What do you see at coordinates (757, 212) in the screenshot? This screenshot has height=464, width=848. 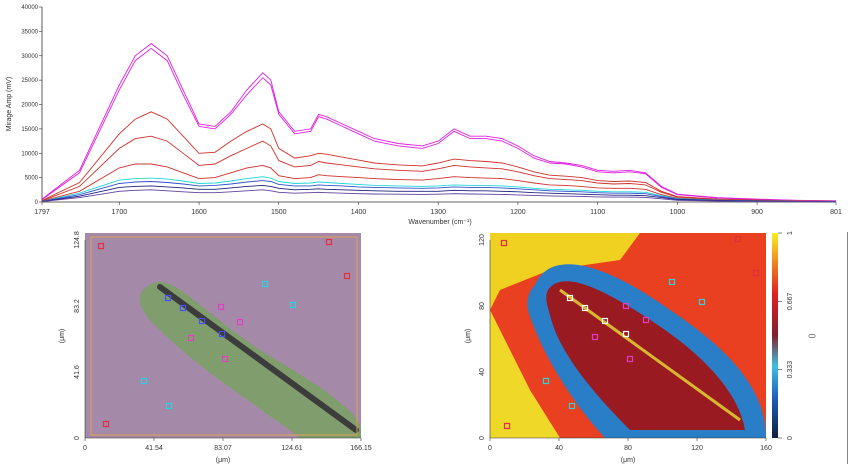 I see `spectrum-x-tick-label: 900` at bounding box center [757, 212].